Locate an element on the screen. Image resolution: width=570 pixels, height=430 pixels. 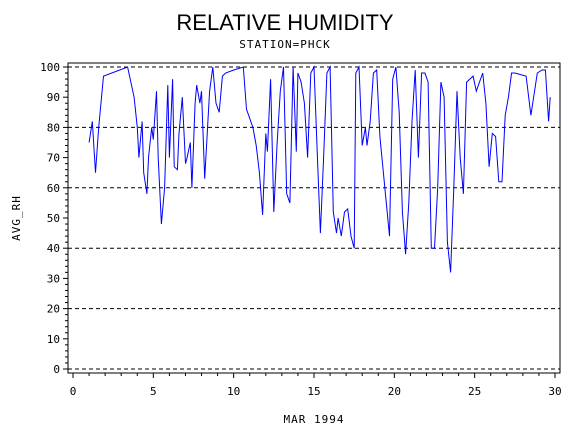
y-tick-label: 50 is located at coordinates (53, 218).